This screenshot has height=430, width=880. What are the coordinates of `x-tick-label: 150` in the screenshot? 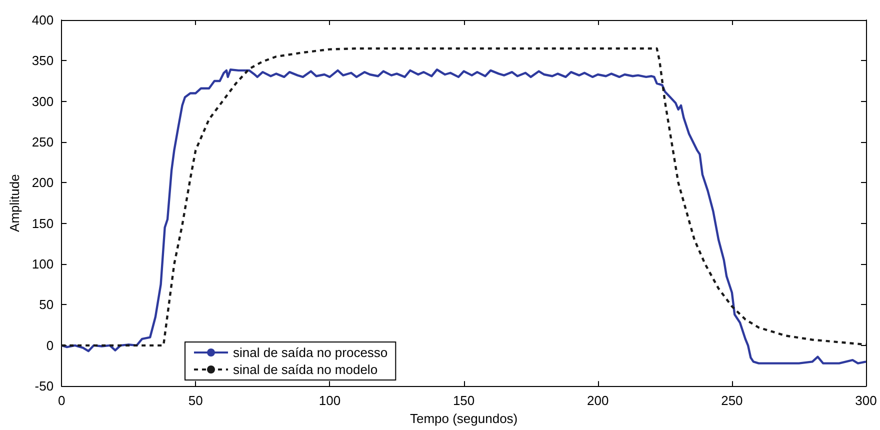 It's located at (463, 400).